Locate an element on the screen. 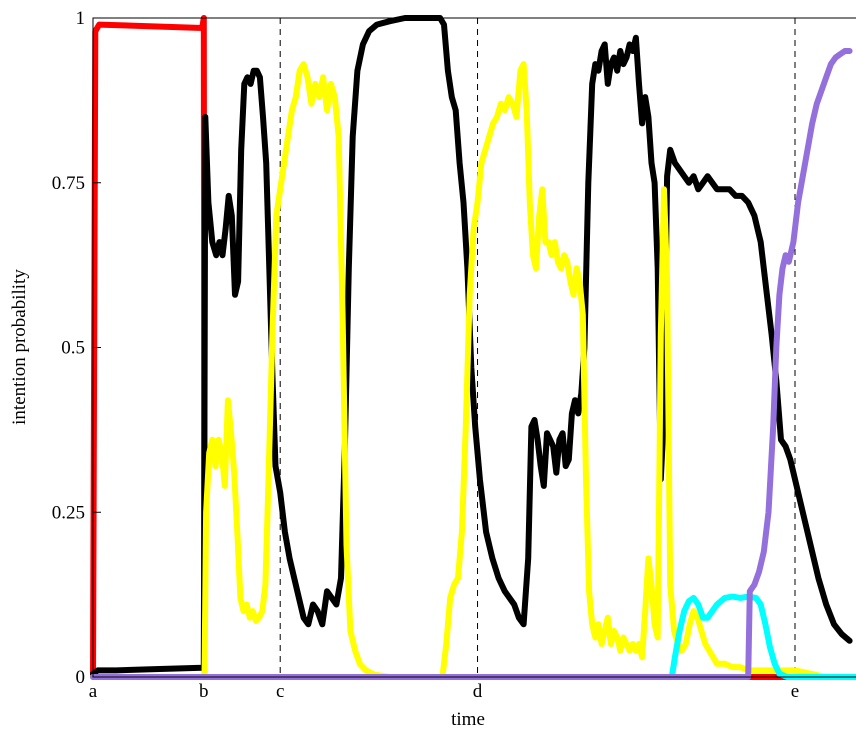 This screenshot has width=856, height=731. y-tick-label: 0.75 is located at coordinates (68, 183).